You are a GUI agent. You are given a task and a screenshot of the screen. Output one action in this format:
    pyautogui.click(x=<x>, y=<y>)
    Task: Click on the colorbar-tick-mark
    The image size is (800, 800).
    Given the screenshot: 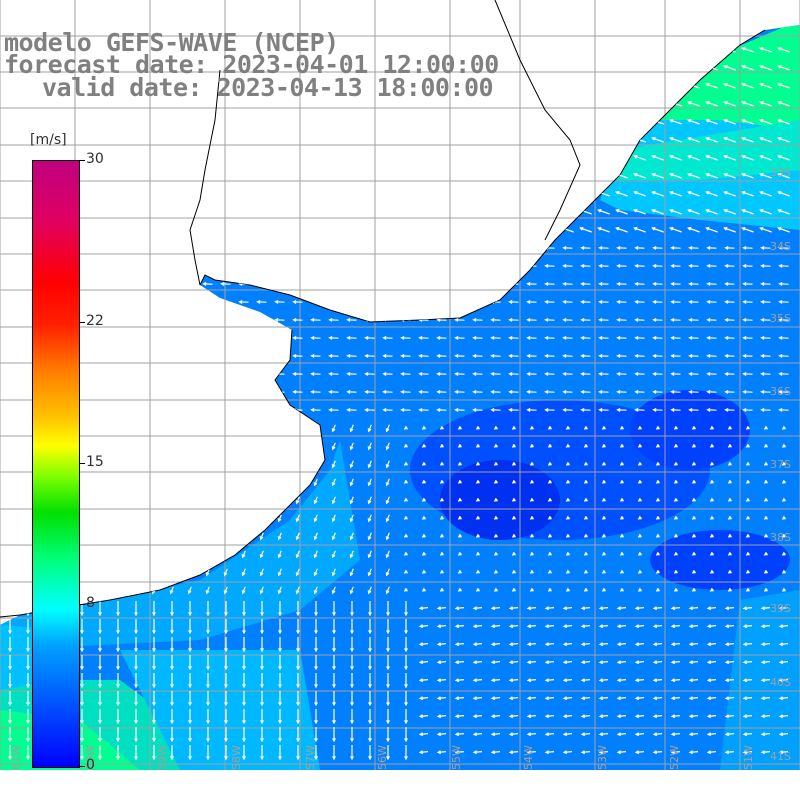 What is the action you would take?
    pyautogui.click(x=82, y=160)
    